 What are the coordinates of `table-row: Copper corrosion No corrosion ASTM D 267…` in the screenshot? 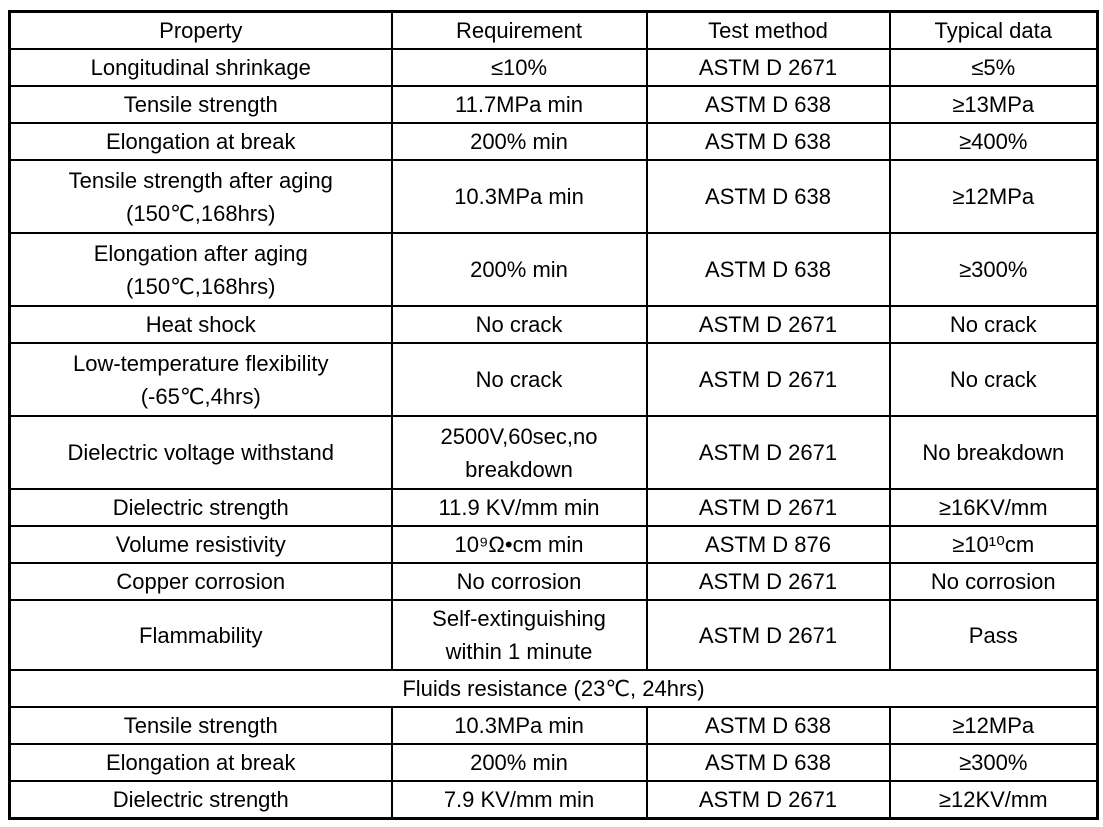 It's located at (553, 581).